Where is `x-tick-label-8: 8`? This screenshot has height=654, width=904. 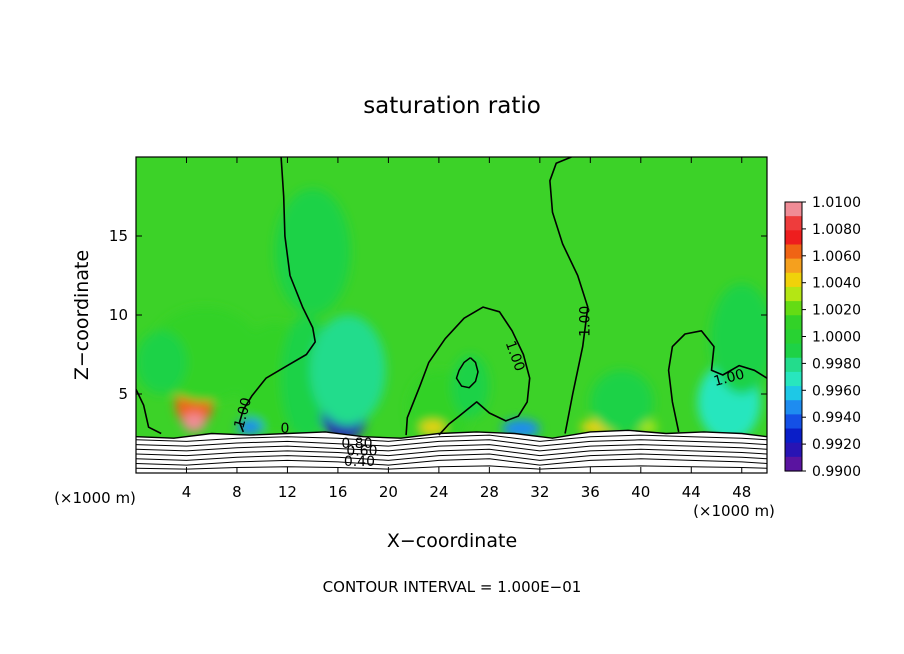 x-tick-label-8: 8 is located at coordinates (237, 492).